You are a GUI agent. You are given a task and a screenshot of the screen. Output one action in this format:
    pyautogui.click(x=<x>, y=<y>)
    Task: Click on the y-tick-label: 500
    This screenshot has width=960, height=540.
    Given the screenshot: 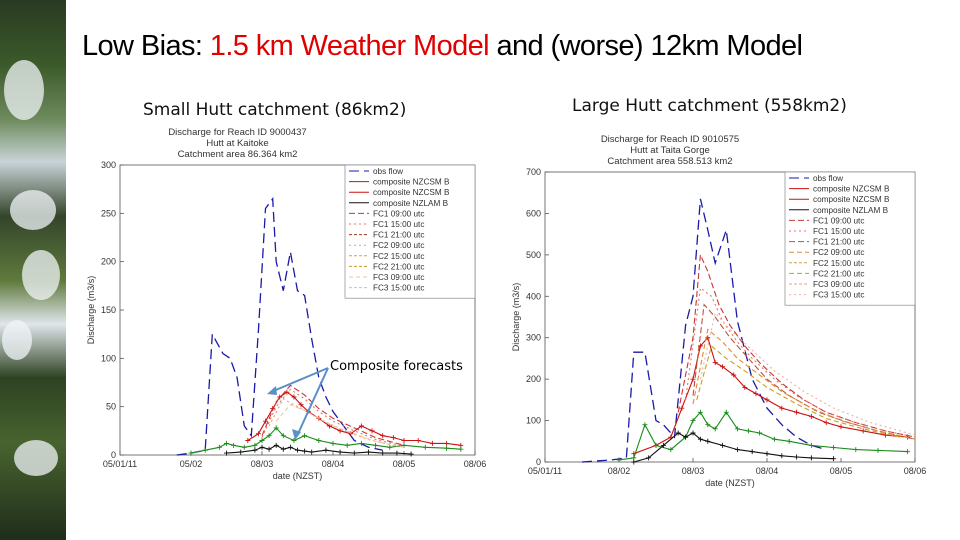 What is the action you would take?
    pyautogui.click(x=533, y=255)
    